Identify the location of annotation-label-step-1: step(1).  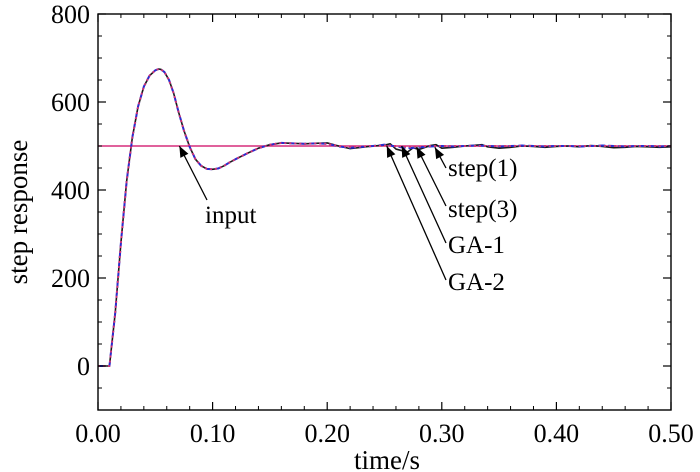
(482, 168).